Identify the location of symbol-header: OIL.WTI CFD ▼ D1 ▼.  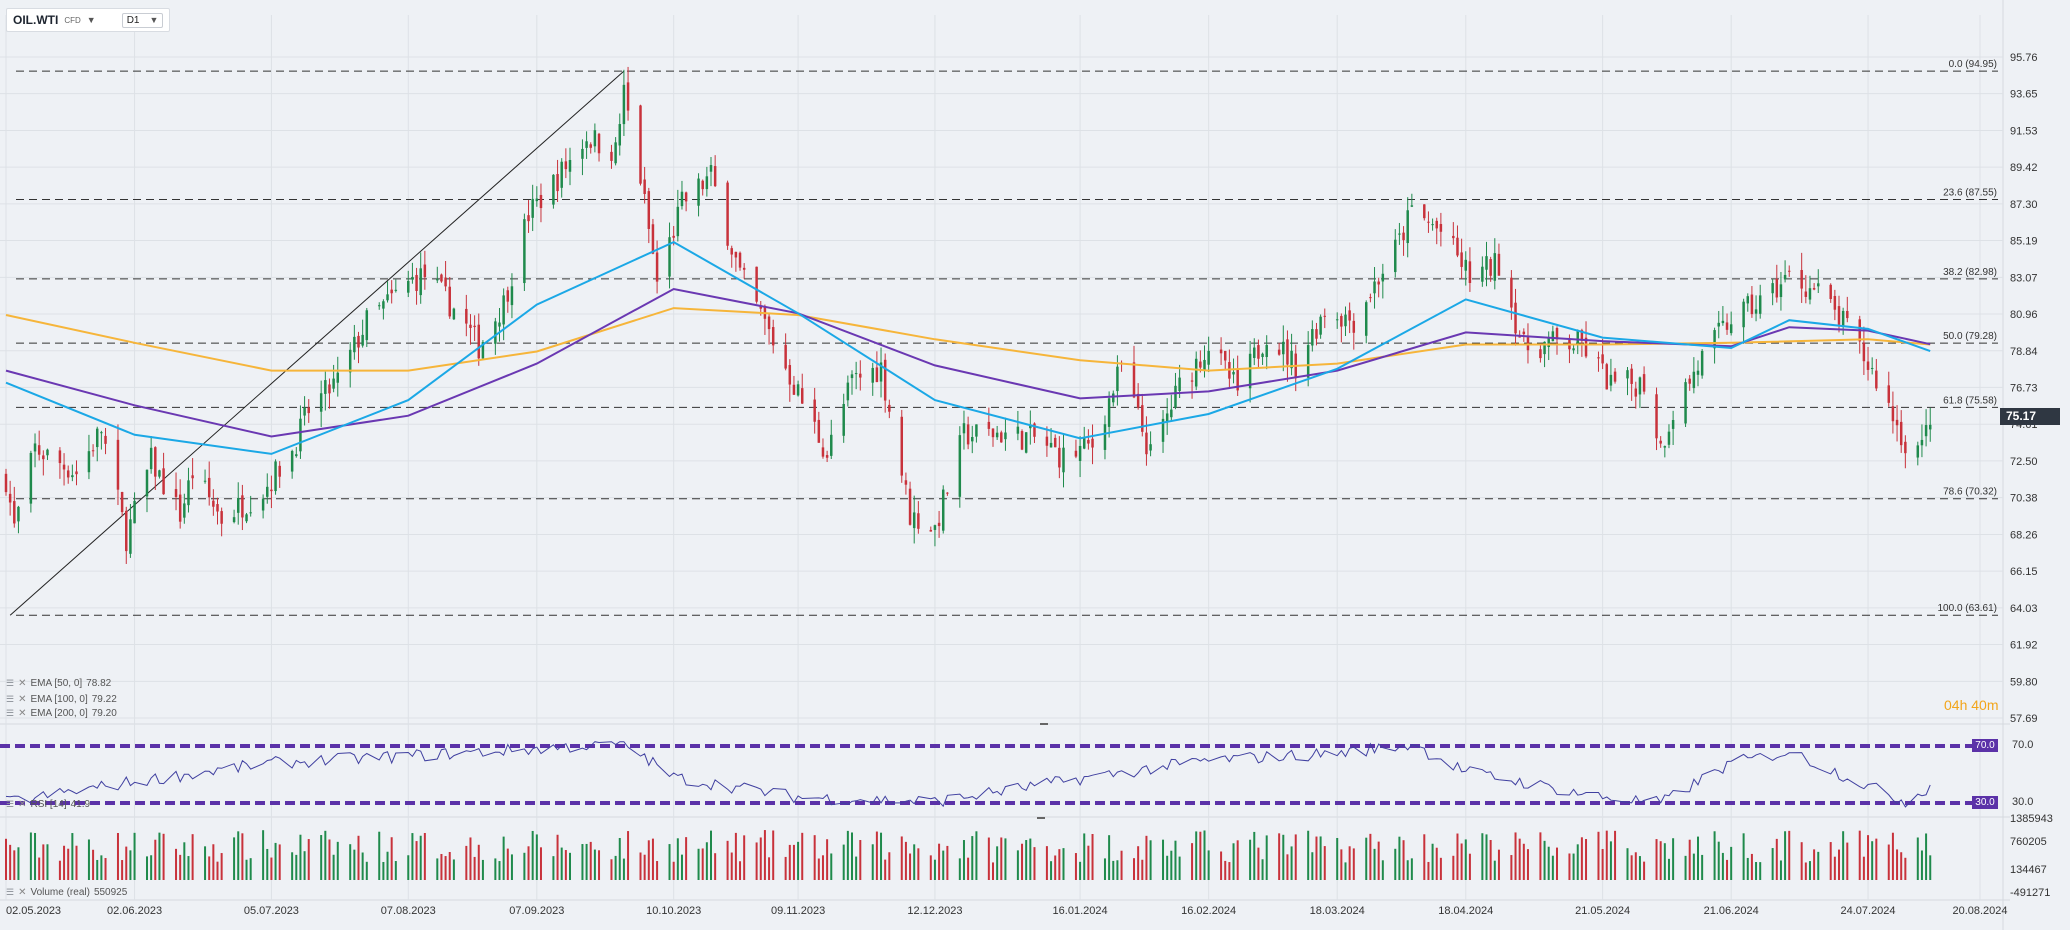
(88, 20).